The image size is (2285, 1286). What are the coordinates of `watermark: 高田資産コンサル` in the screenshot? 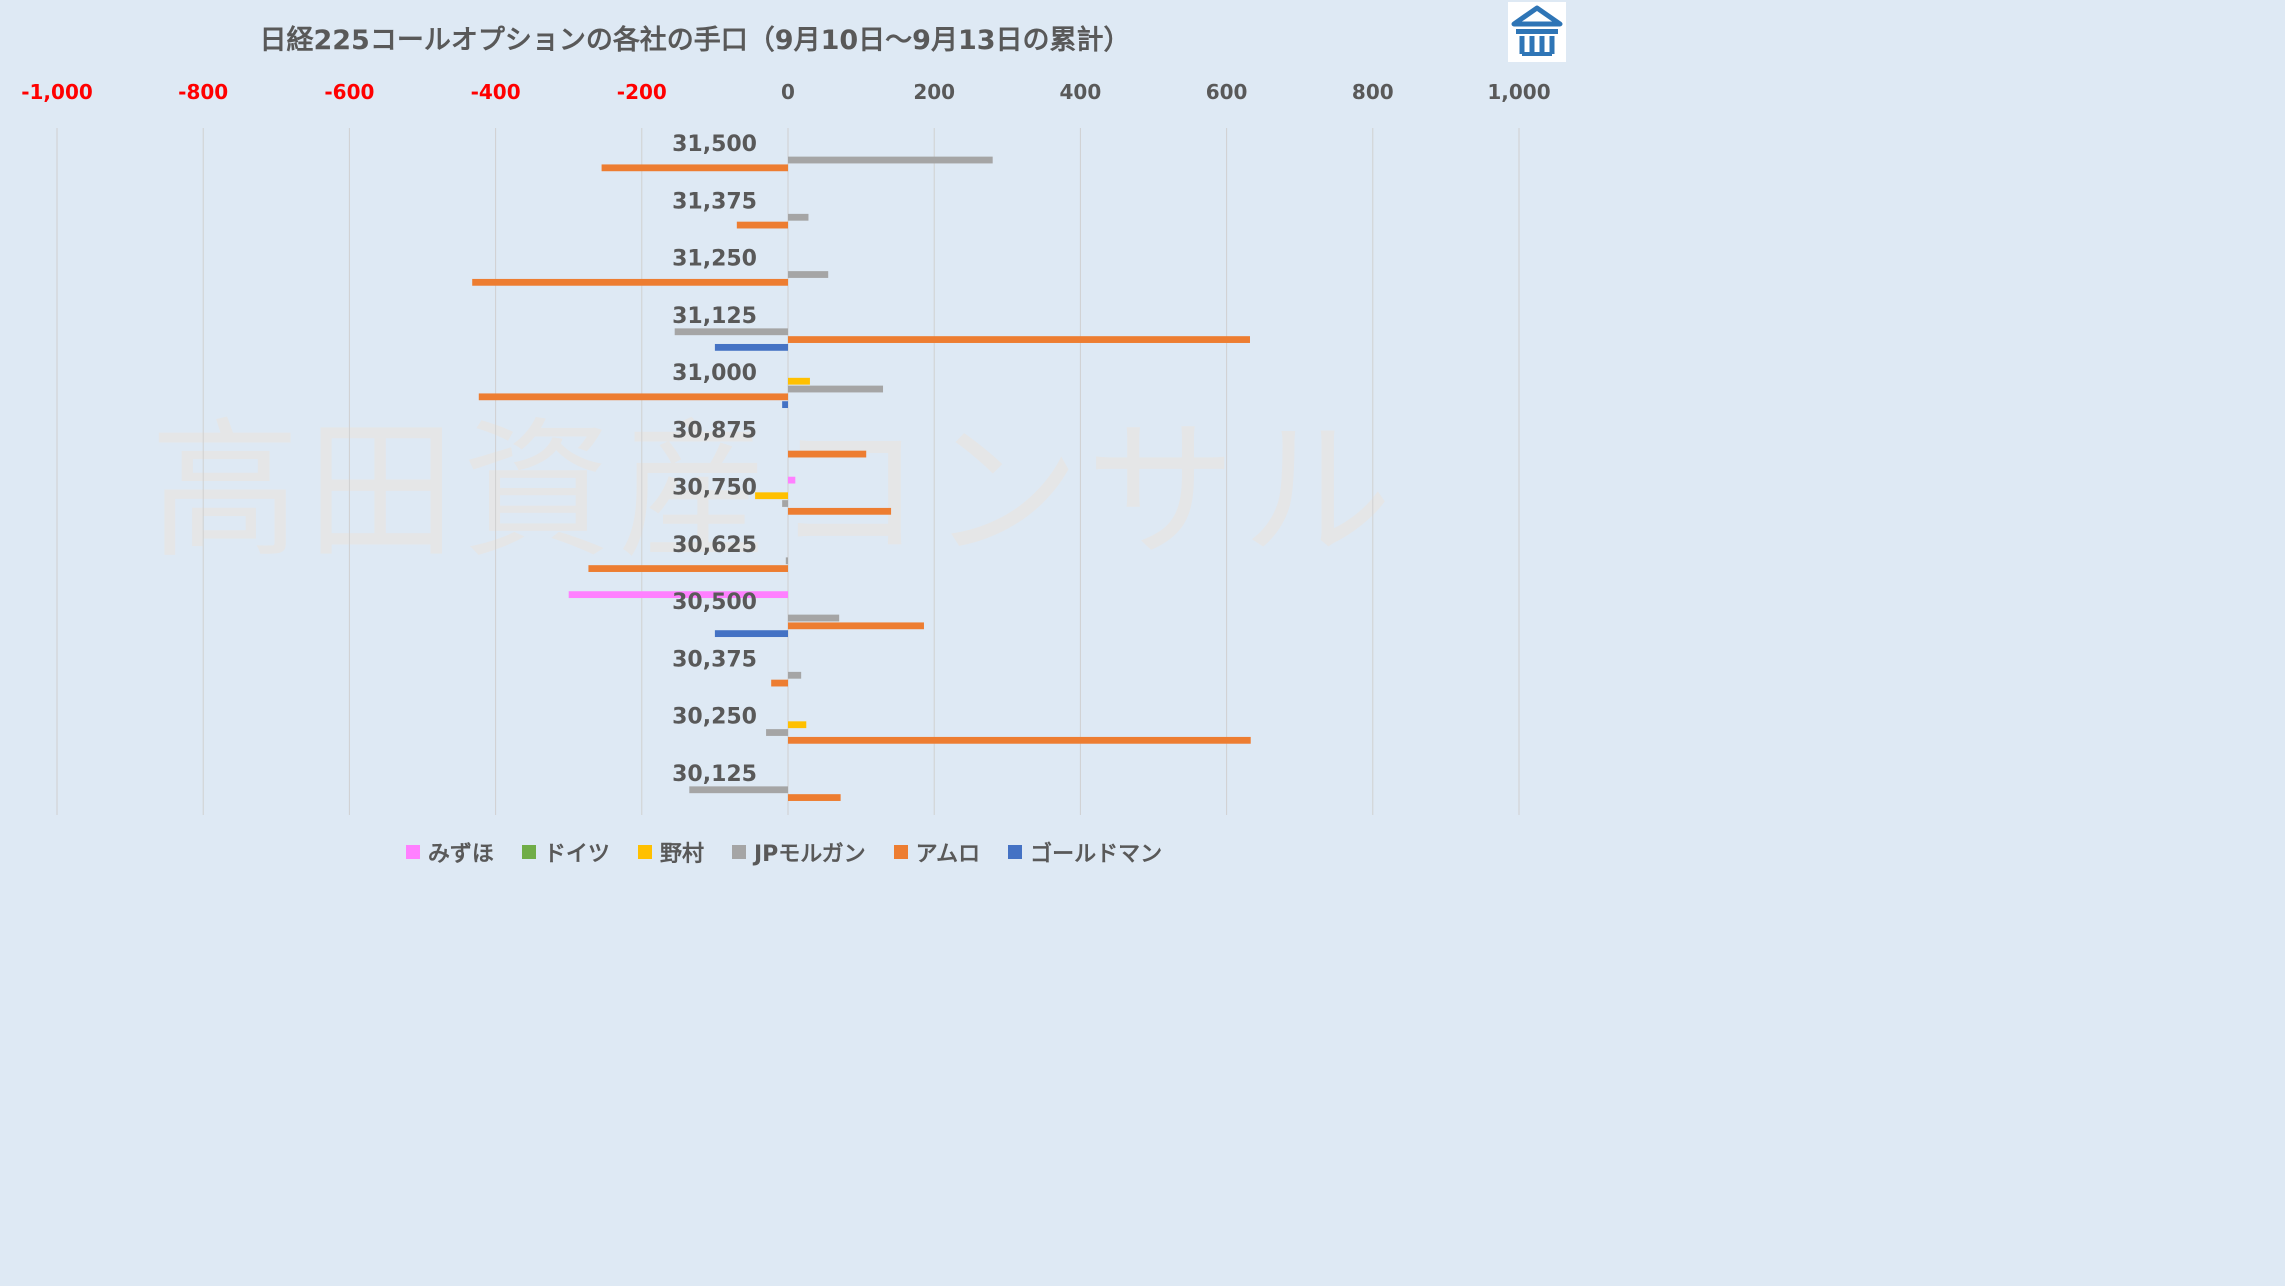 It's located at (774, 492).